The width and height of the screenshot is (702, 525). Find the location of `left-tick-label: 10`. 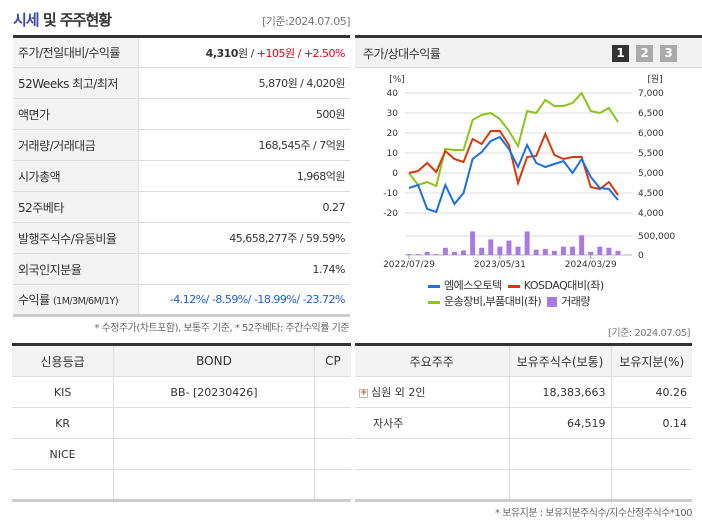

left-tick-label: 10 is located at coordinates (393, 154).